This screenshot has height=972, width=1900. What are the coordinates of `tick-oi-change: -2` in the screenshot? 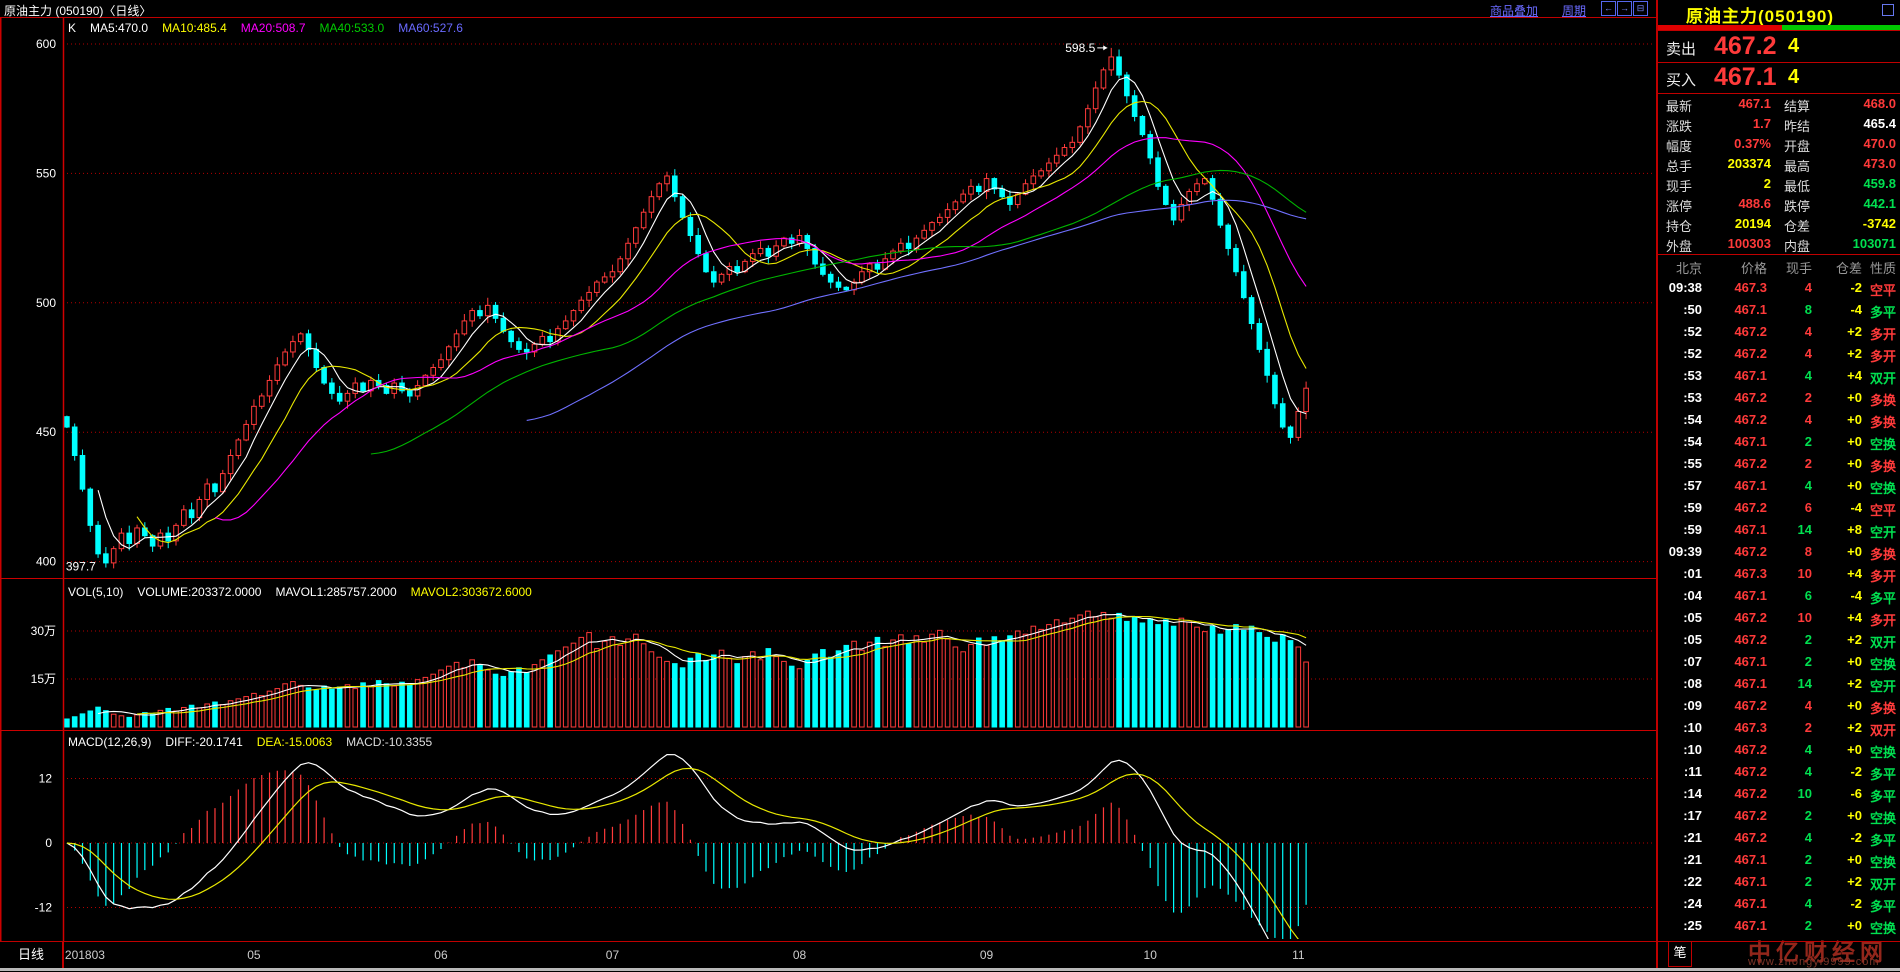 It's located at (1856, 287).